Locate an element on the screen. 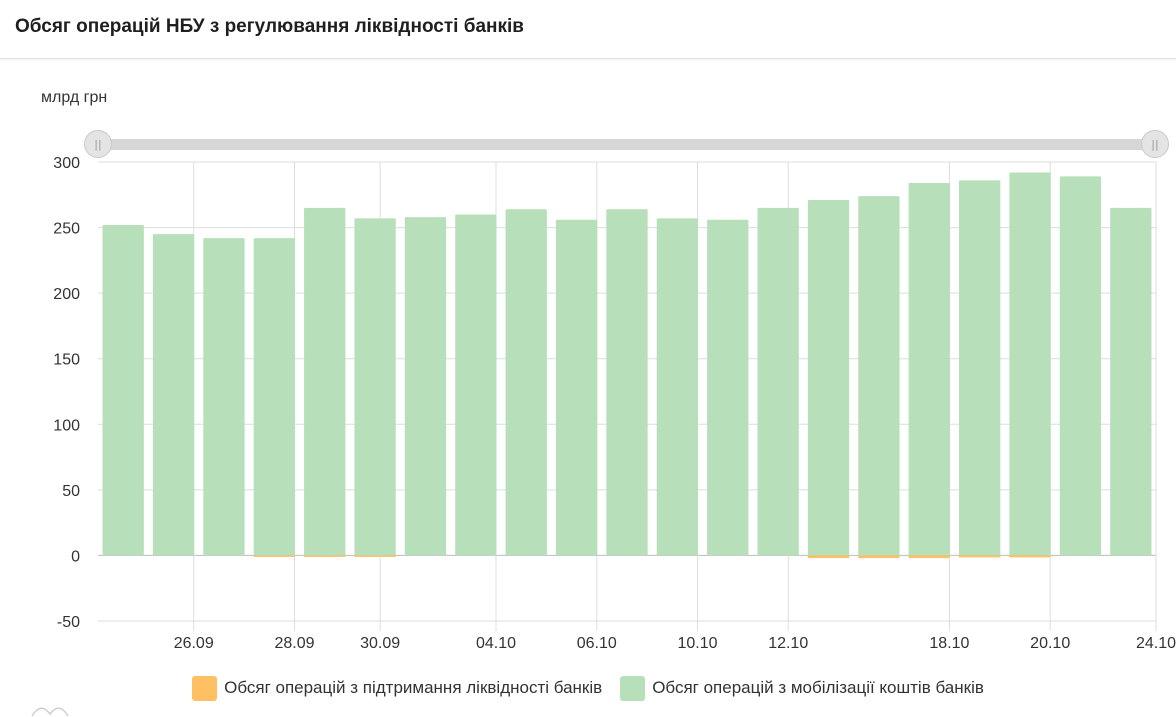  x-tick-label: 20.10 is located at coordinates (1050, 643).